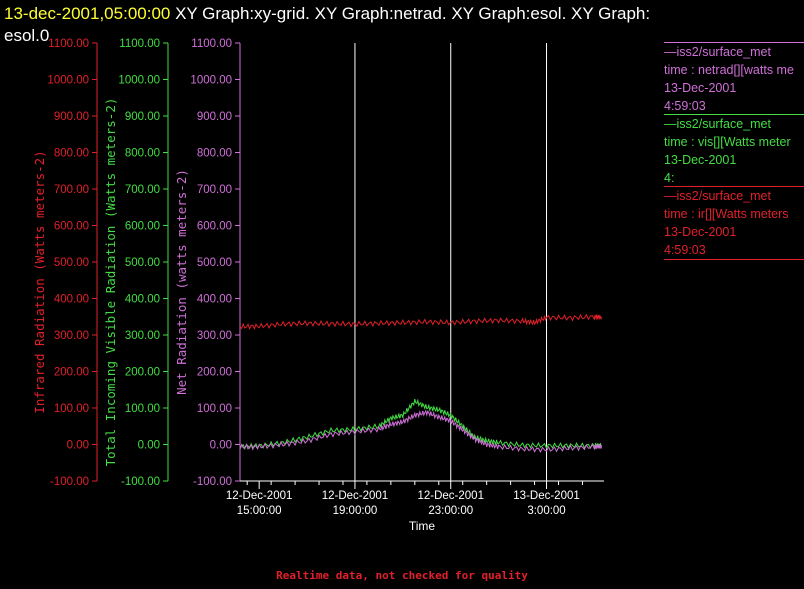 The width and height of the screenshot is (804, 589). Describe the element at coordinates (669, 178) in the screenshot. I see `legend-time: 4:` at that location.